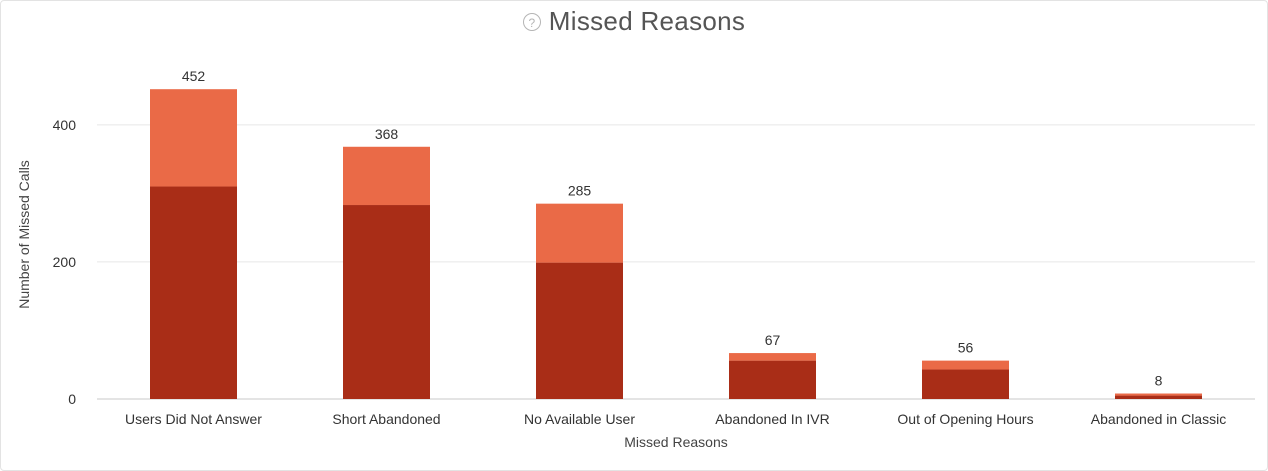 The image size is (1268, 471). Describe the element at coordinates (676, 442) in the screenshot. I see `x-axis-title: Missed Reasons` at that location.